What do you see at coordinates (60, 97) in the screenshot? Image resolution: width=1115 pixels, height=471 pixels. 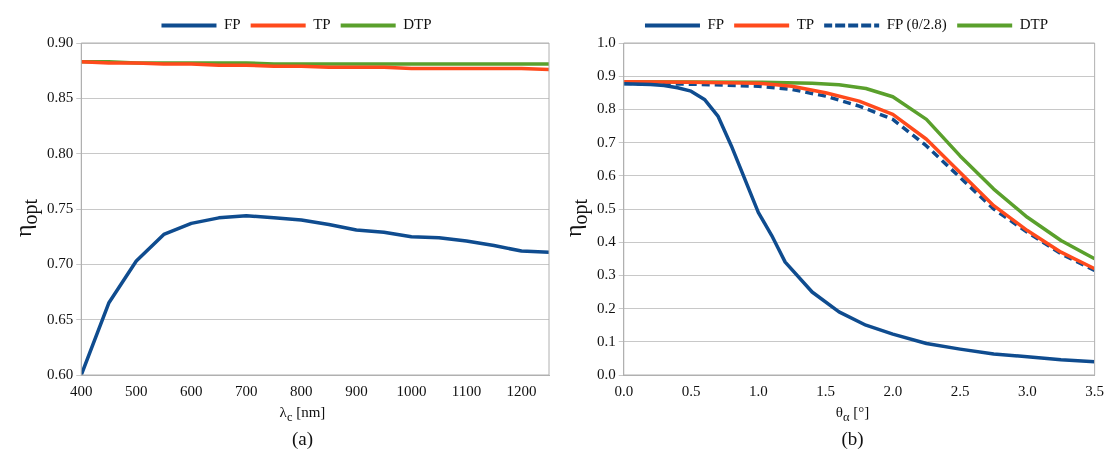 I see `y-tick-label: 0.85` at bounding box center [60, 97].